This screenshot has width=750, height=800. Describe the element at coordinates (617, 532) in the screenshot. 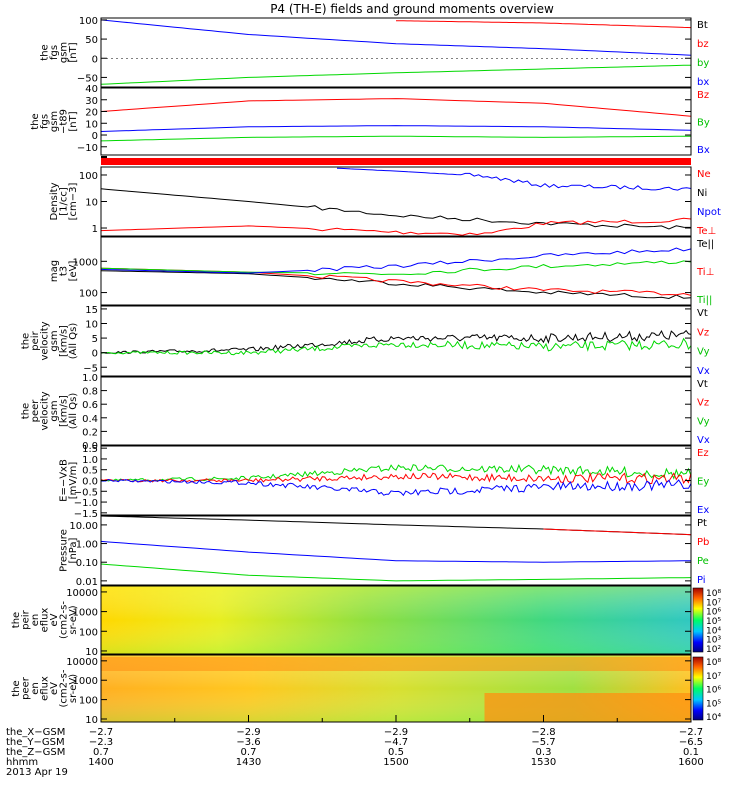

I see `series-Pb-line` at that location.